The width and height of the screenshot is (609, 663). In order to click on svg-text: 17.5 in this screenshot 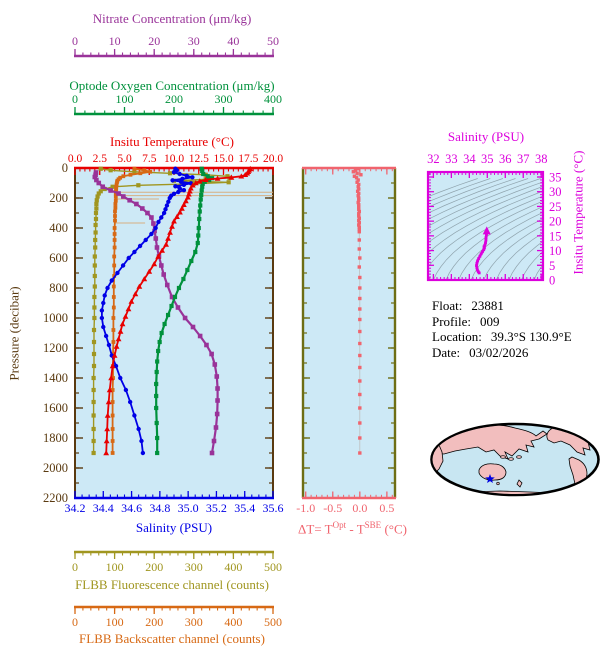, I will do `click(248, 159)`.